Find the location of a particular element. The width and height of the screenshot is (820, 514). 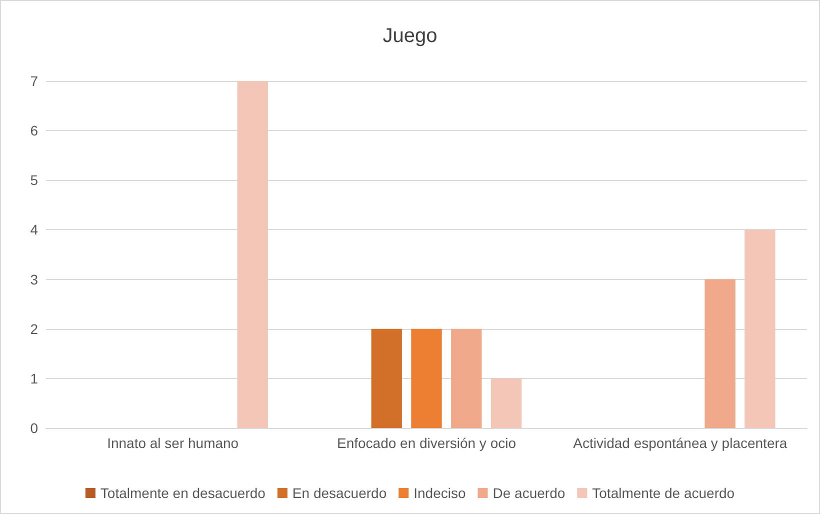

y-tick-label: 6 is located at coordinates (34, 130).